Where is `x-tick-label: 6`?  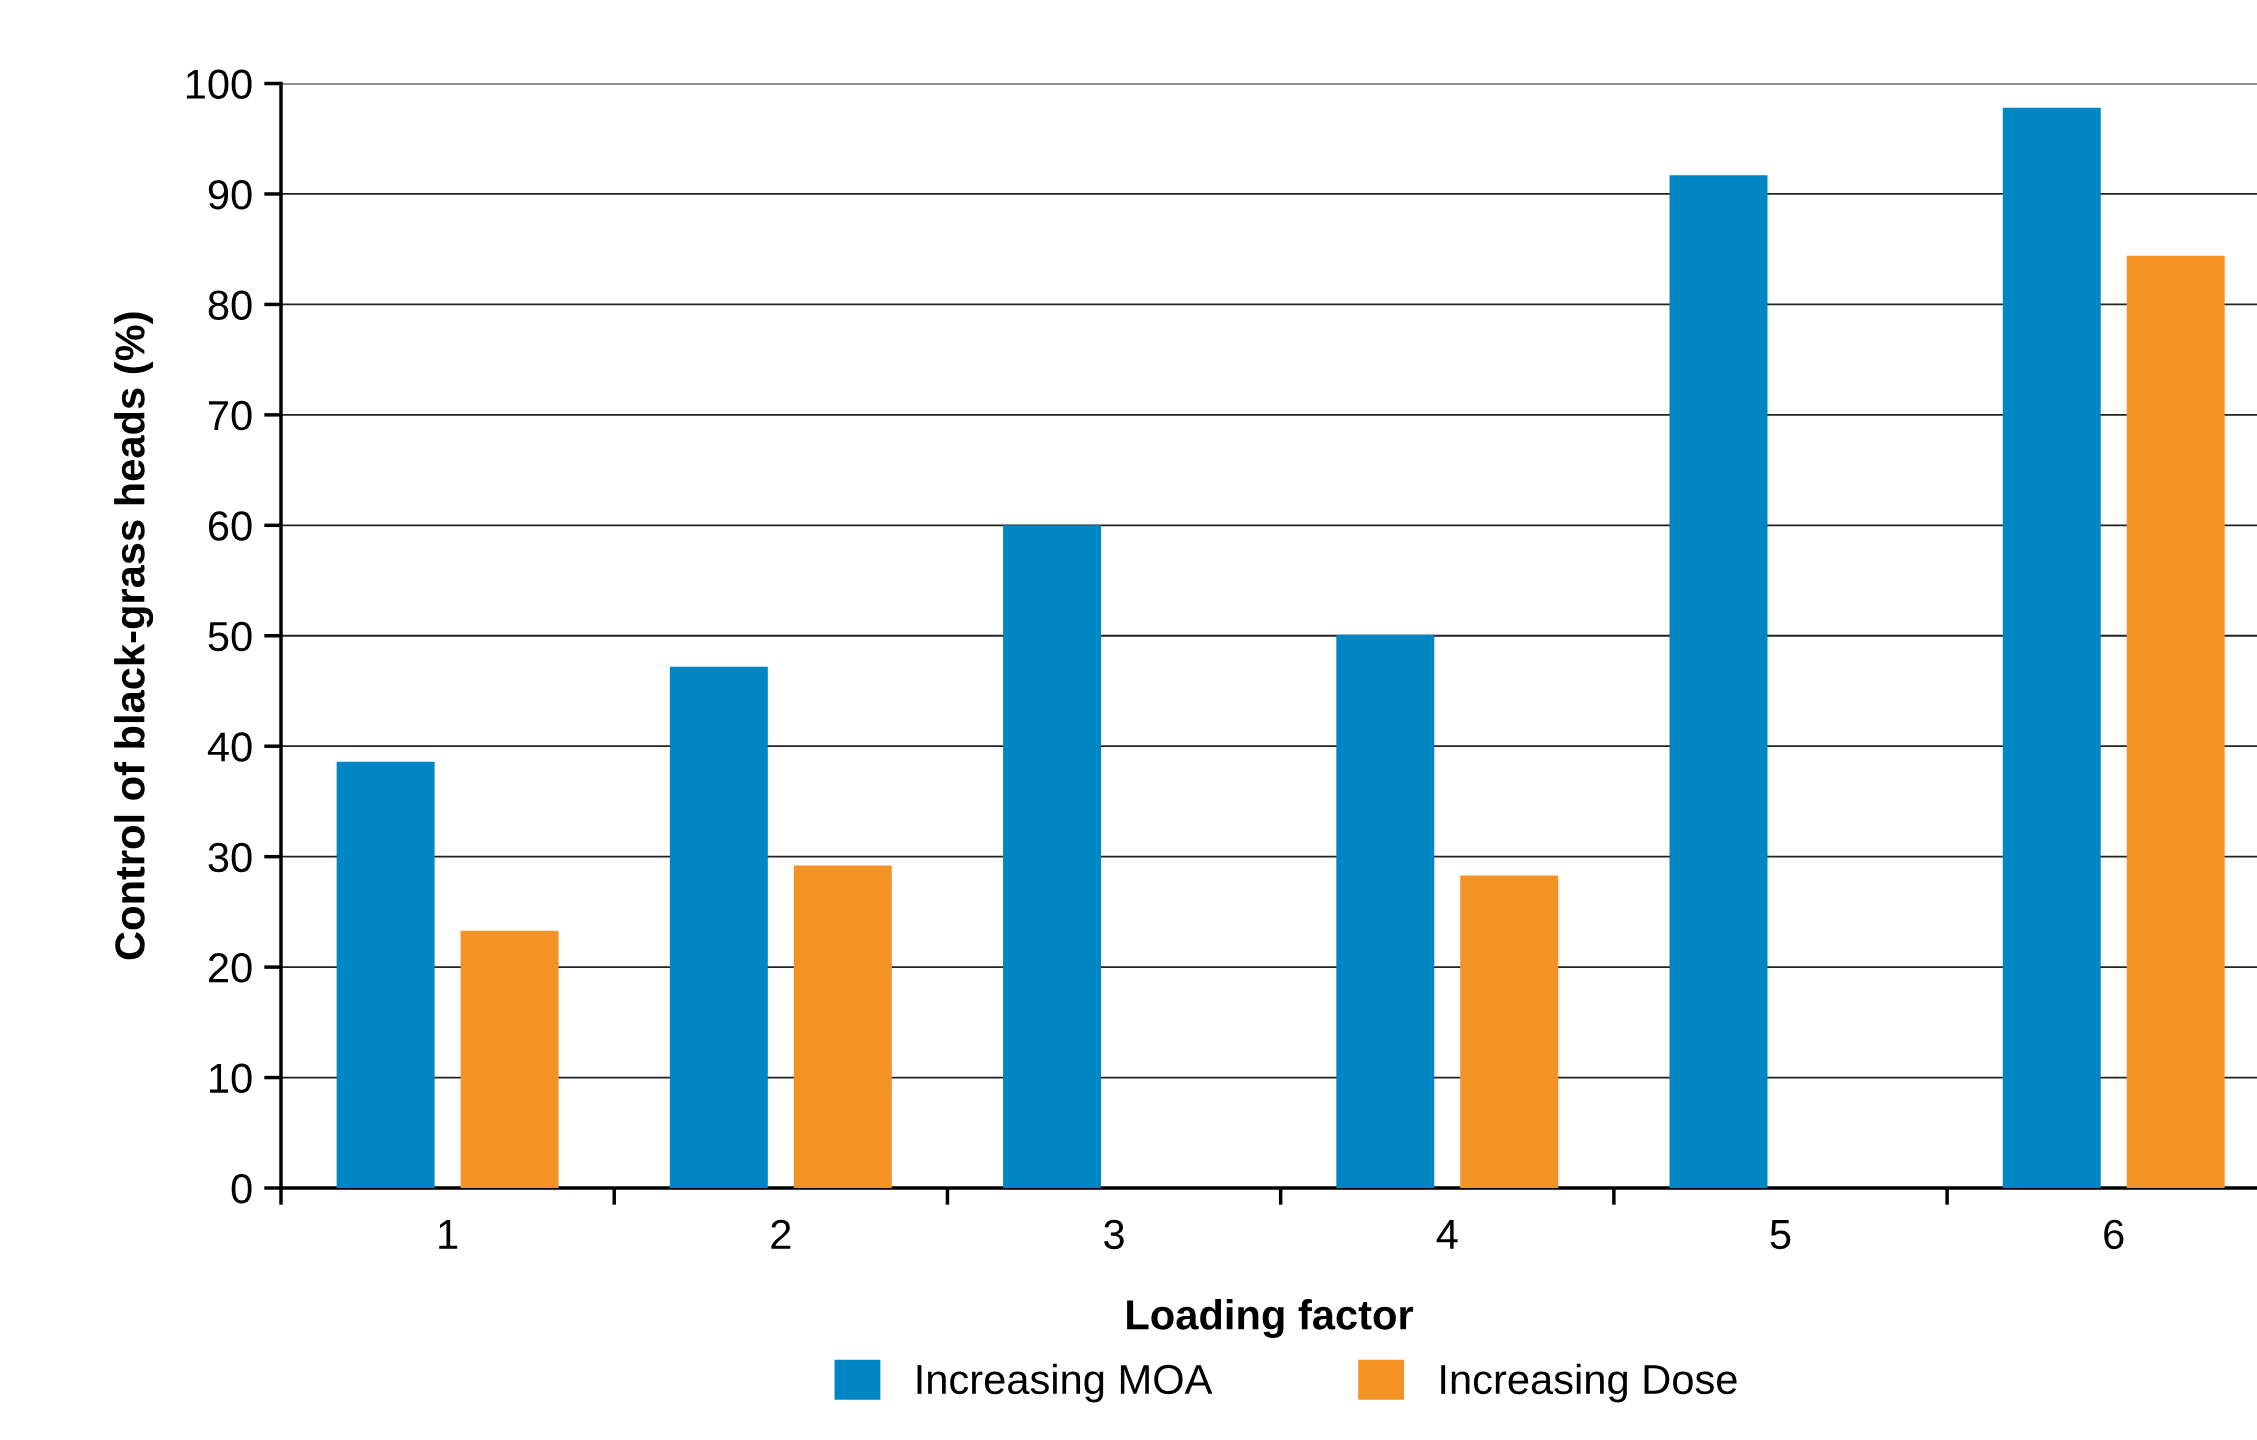
x-tick-label: 6 is located at coordinates (2114, 1234).